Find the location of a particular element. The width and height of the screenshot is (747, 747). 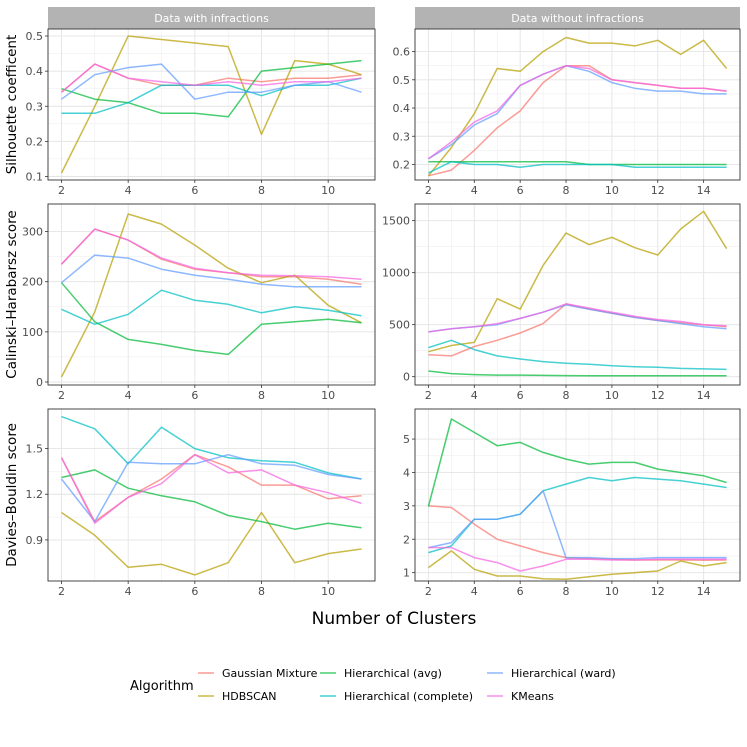

panel-2: 2 4 6 8 10 12 14 0.2 0.3 0.4 0.5 0.6 is located at coordinates (567, 112).